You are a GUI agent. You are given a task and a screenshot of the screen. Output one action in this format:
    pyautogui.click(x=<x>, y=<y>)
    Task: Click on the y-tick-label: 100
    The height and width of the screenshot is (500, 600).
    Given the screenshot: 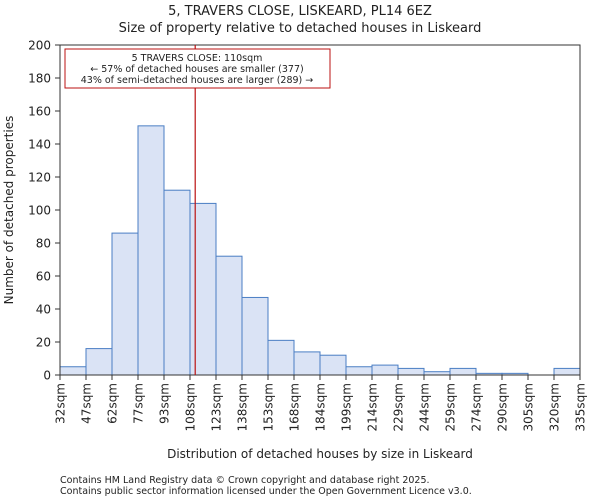 What is the action you would take?
    pyautogui.click(x=39, y=211)
    